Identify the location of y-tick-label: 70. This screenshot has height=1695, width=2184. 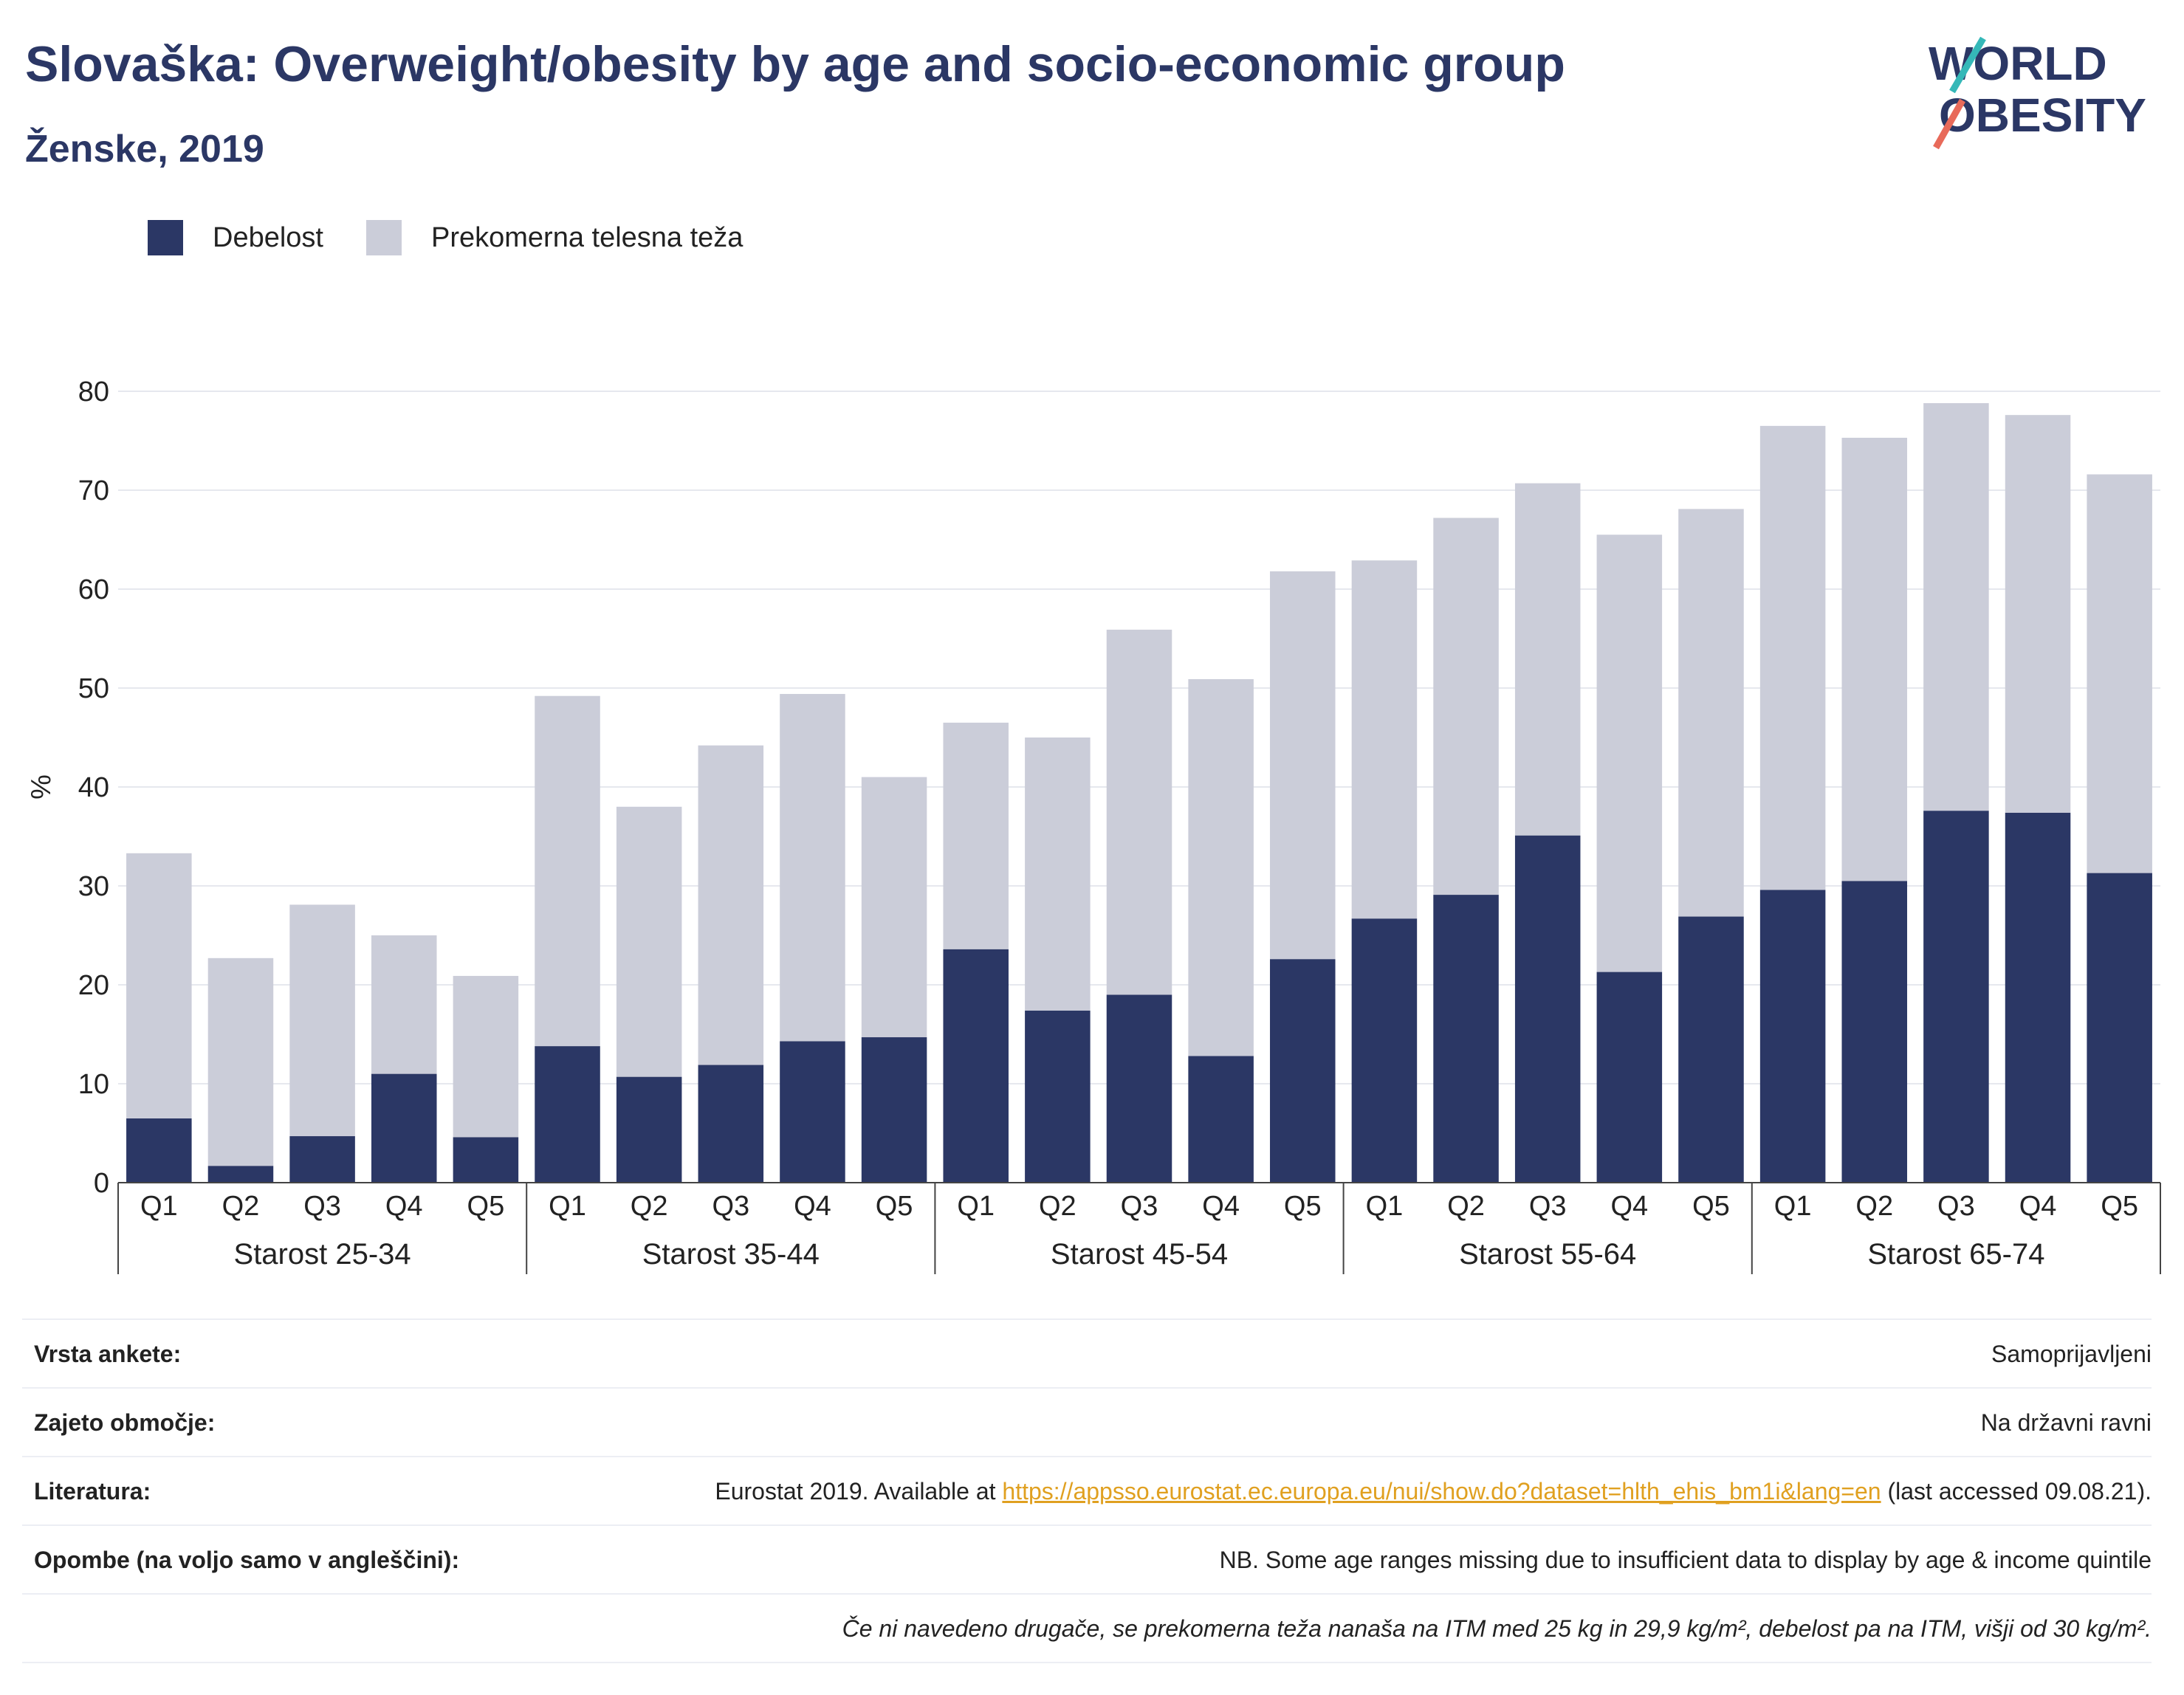
(94, 491).